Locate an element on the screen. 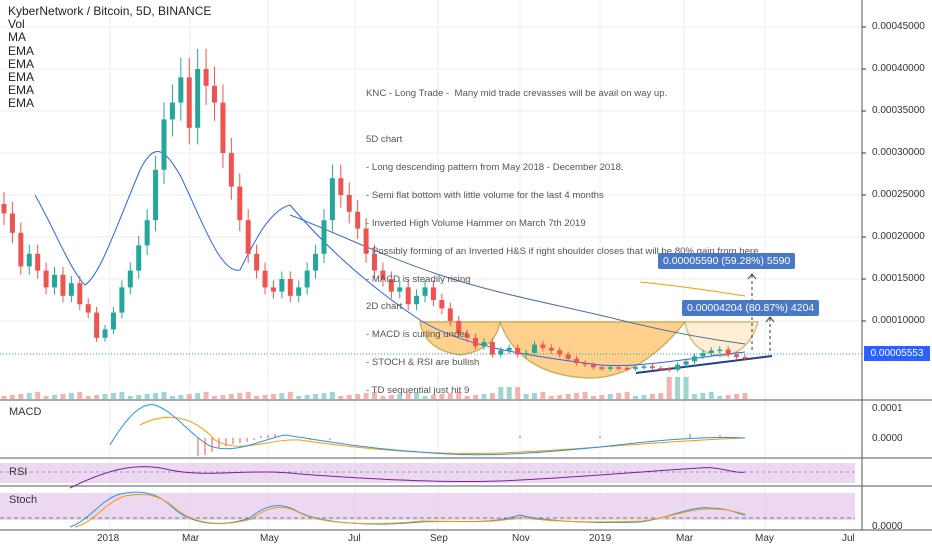  stoch-tick-label: 0.0000 is located at coordinates (887, 526).